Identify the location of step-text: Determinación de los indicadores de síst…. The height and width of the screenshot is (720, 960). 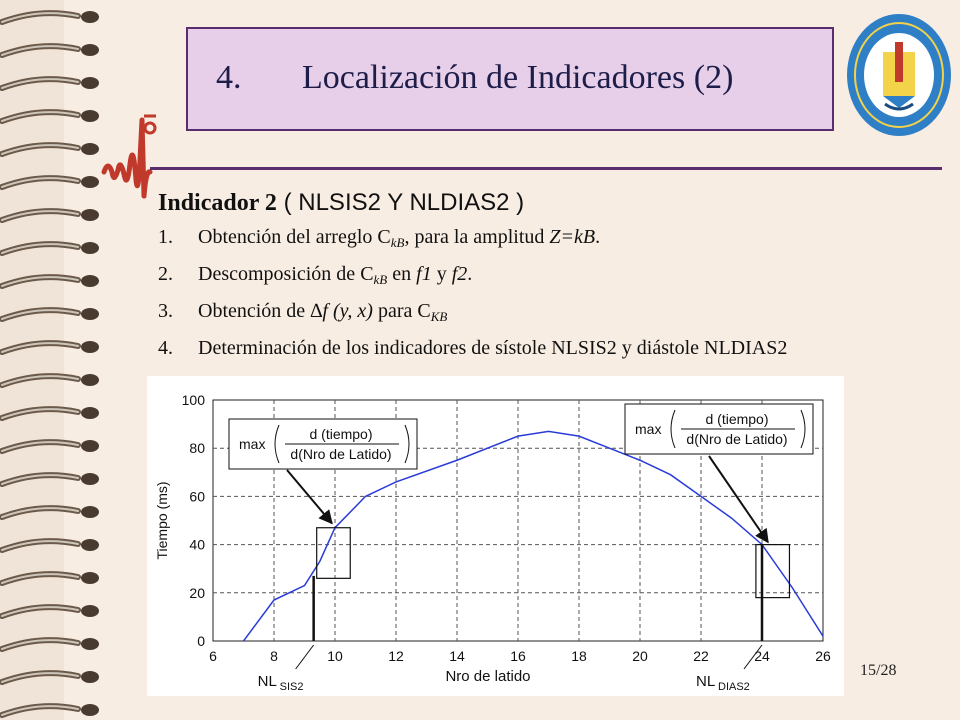
(493, 348).